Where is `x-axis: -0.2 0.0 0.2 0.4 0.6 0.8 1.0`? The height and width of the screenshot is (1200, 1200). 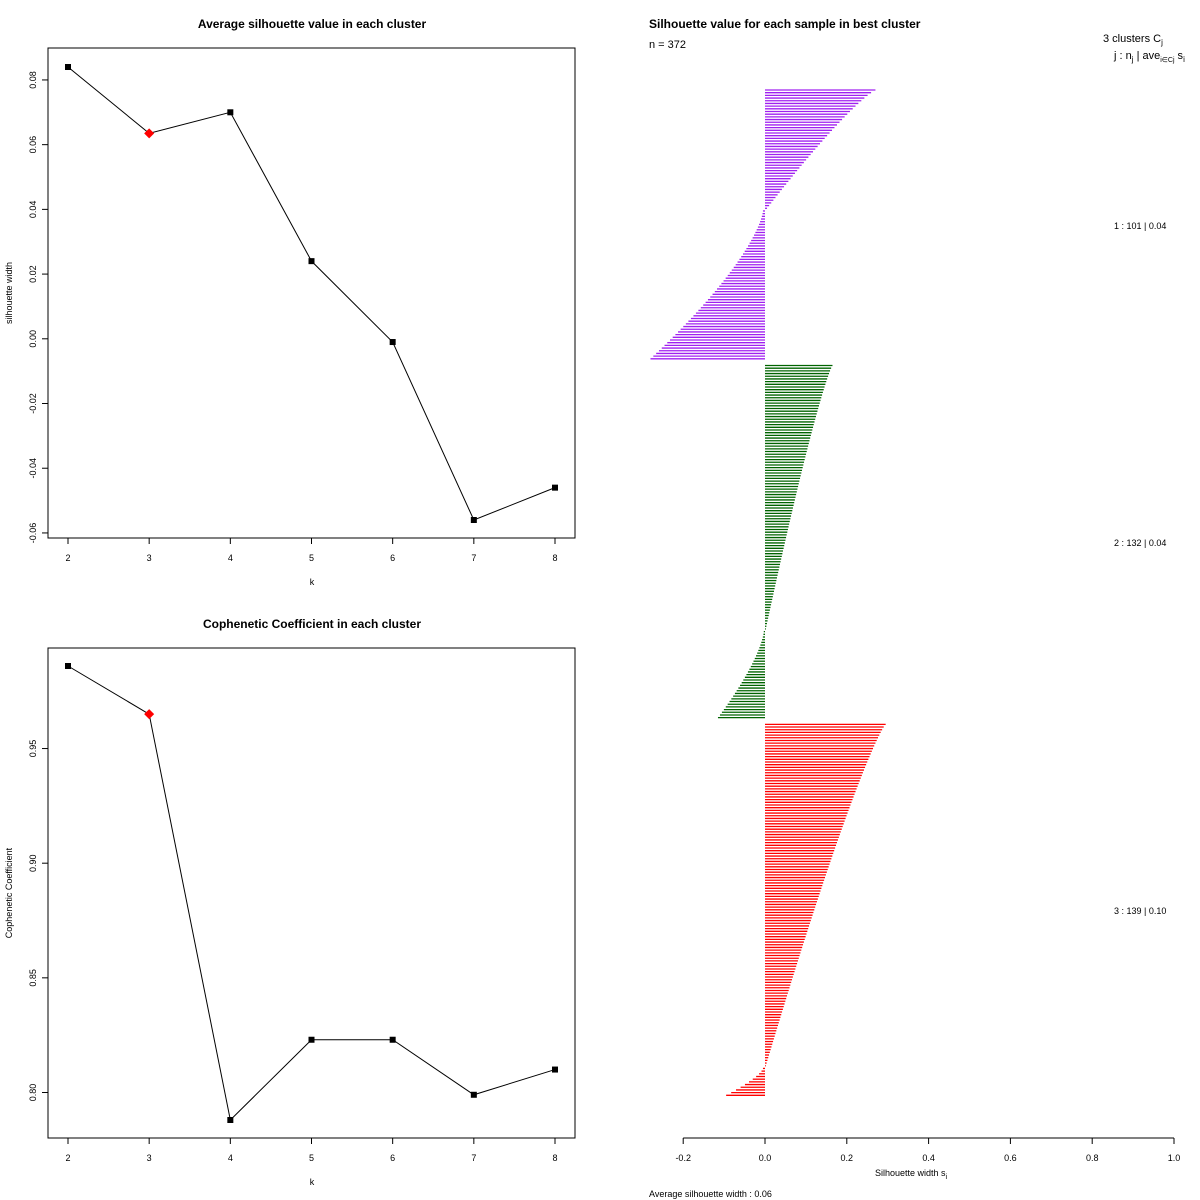
x-axis: -0.2 0.0 0.2 0.4 0.6 0.8 1.0 is located at coordinates (928, 1150).